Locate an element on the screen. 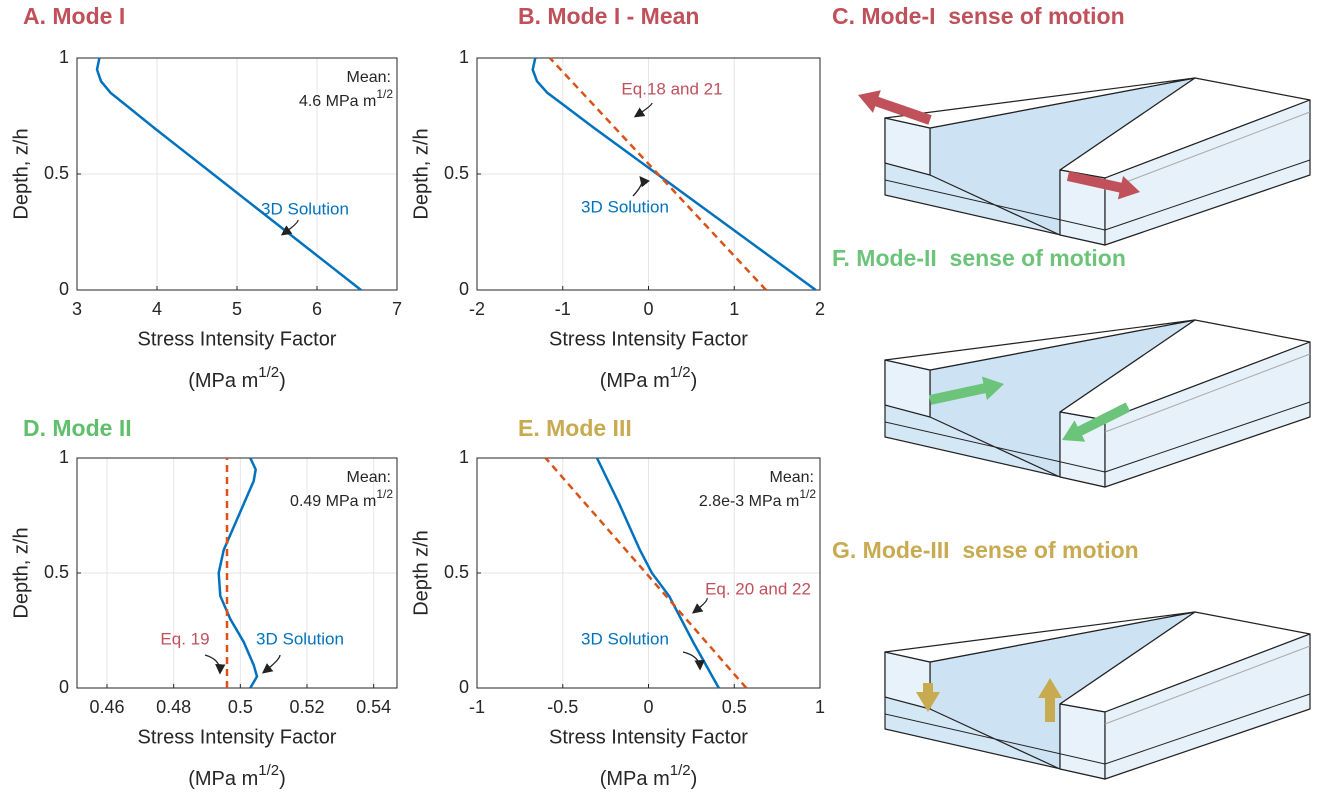  mean-text: 0.49 MPa m is located at coordinates (333, 501).